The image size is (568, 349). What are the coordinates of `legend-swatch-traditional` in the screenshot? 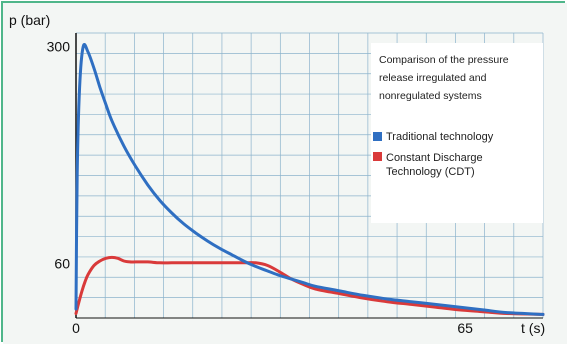 It's located at (377, 136).